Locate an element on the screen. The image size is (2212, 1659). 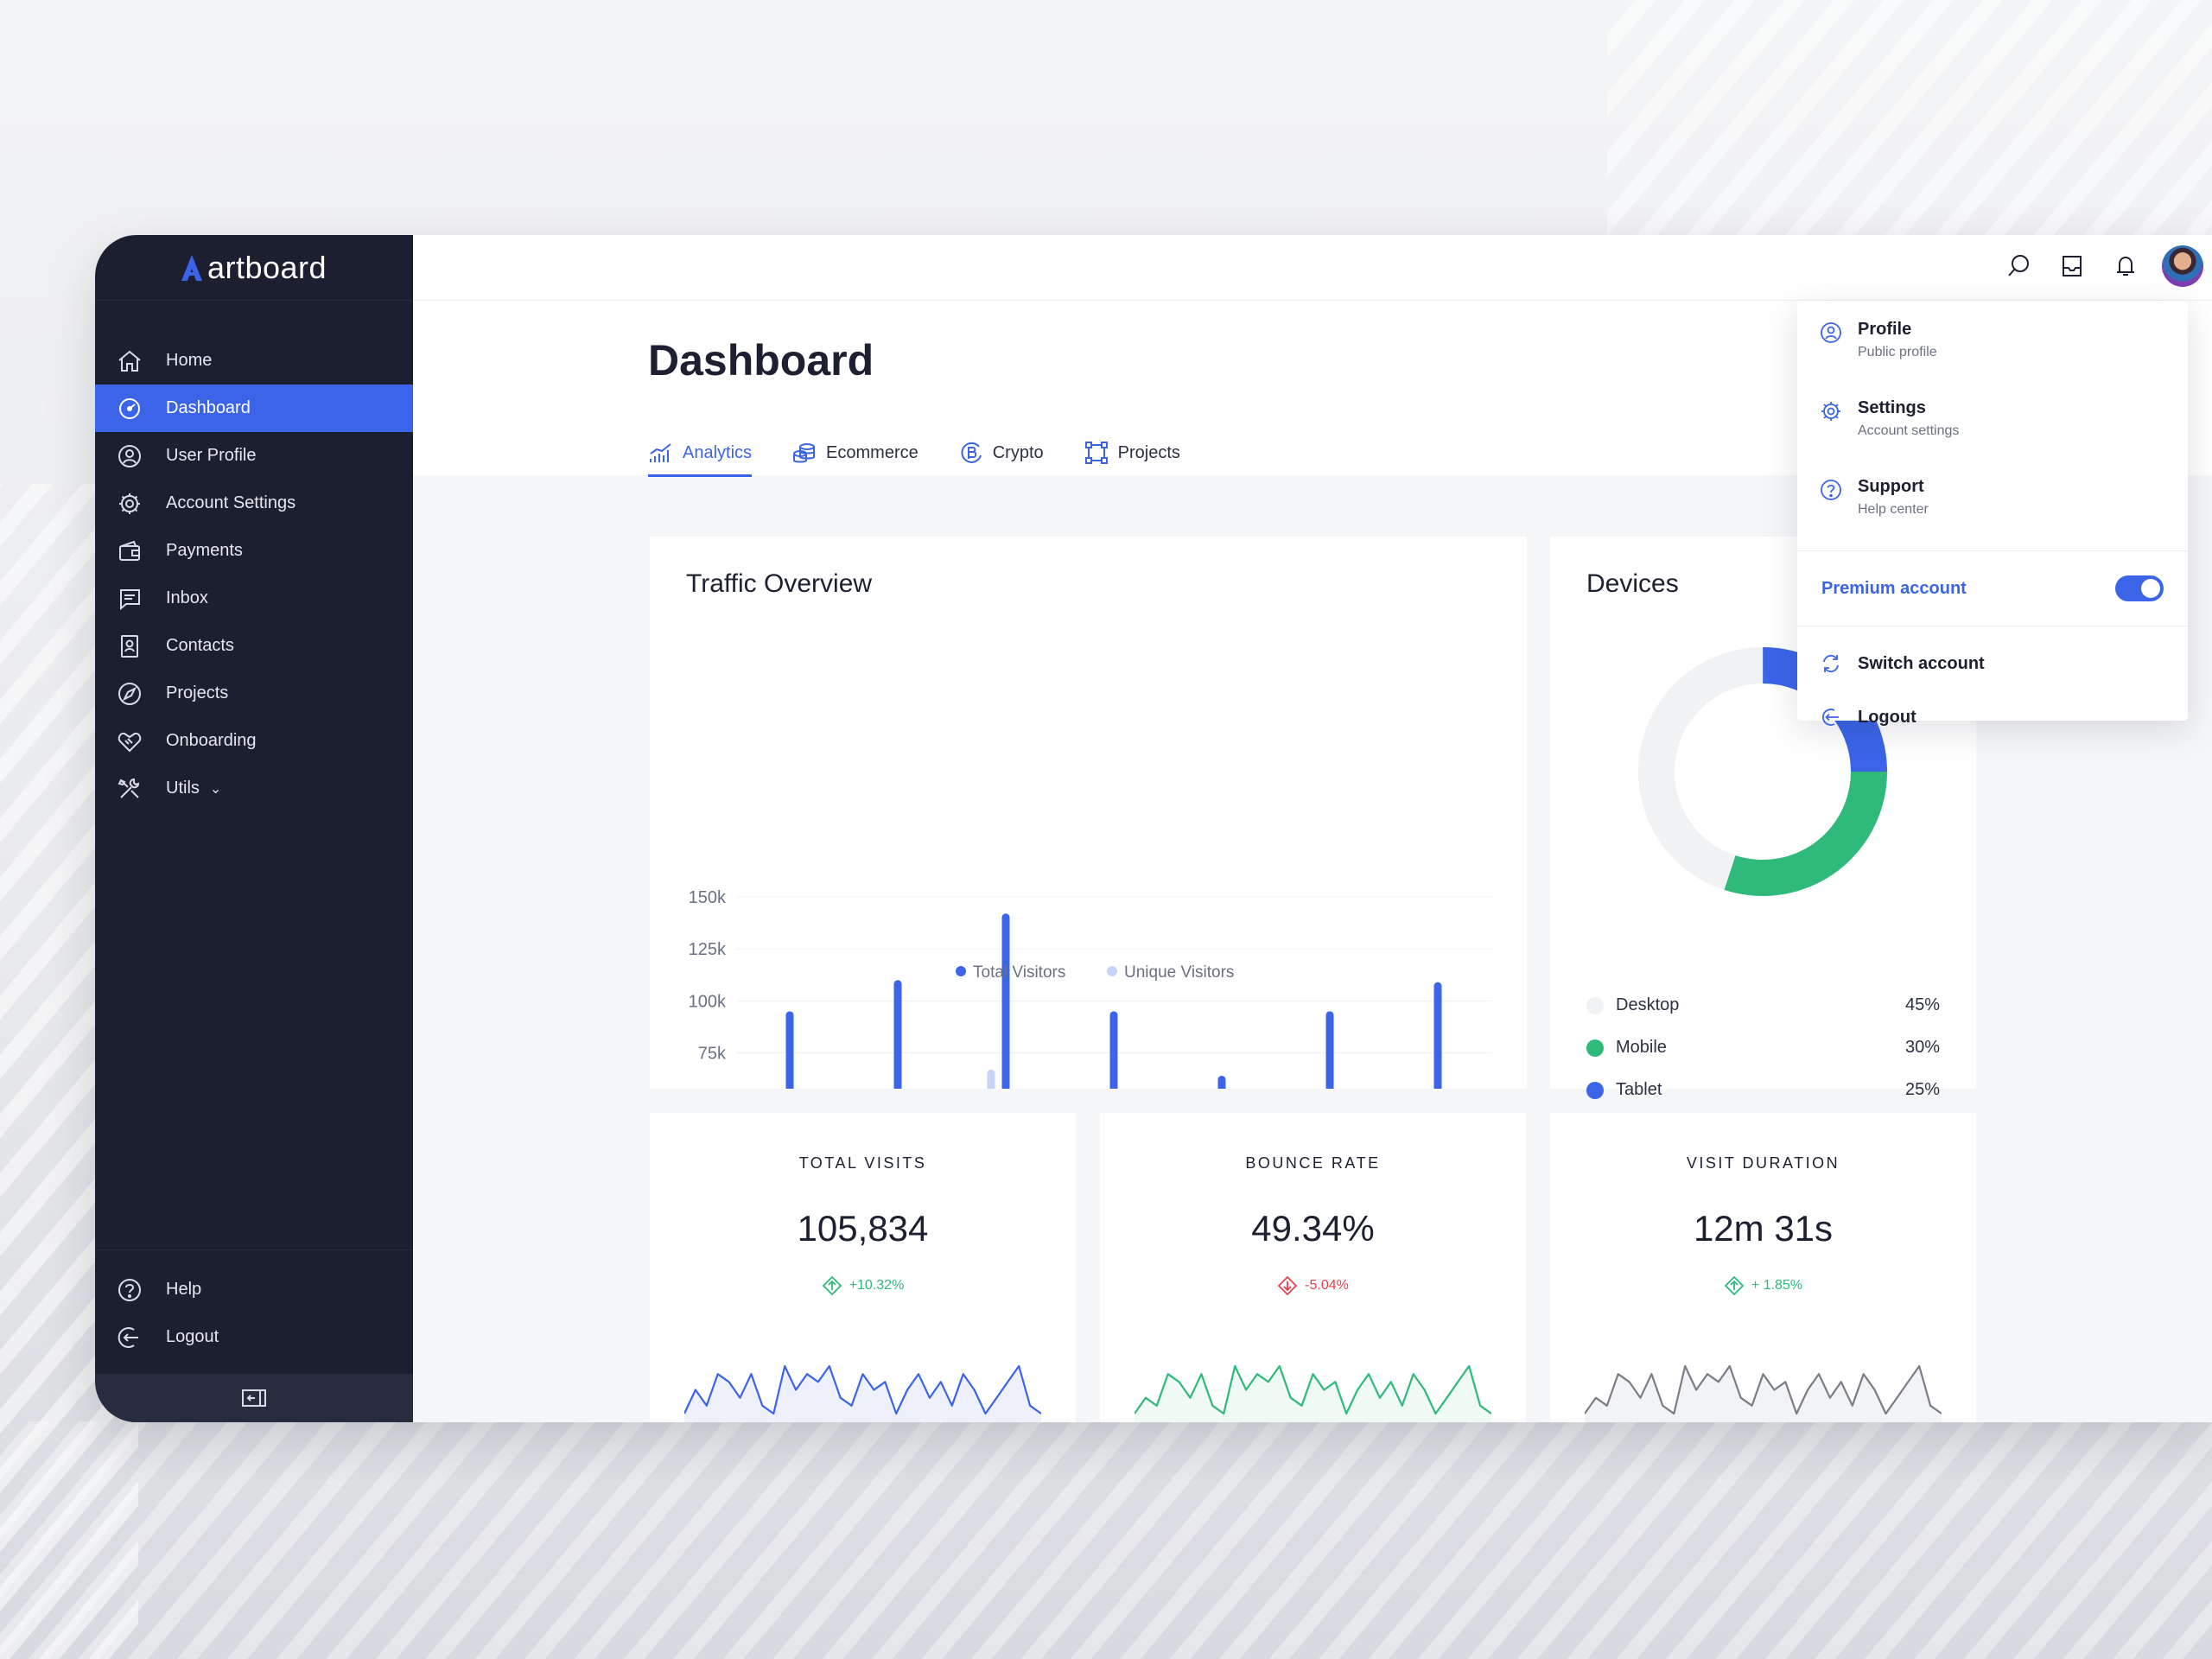
collapse-icon is located at coordinates (254, 1398).